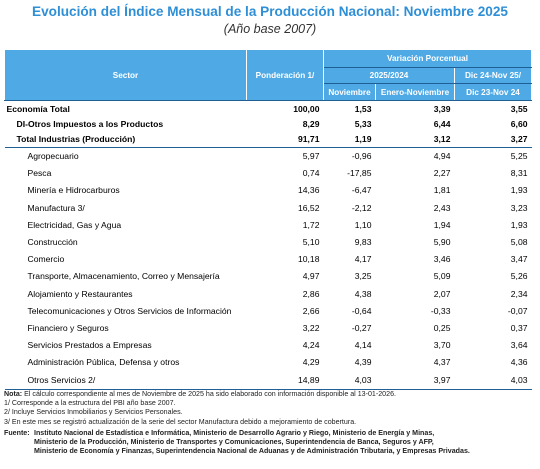  What do you see at coordinates (311, 345) in the screenshot?
I see `row-ponderacion: 4,24` at bounding box center [311, 345].